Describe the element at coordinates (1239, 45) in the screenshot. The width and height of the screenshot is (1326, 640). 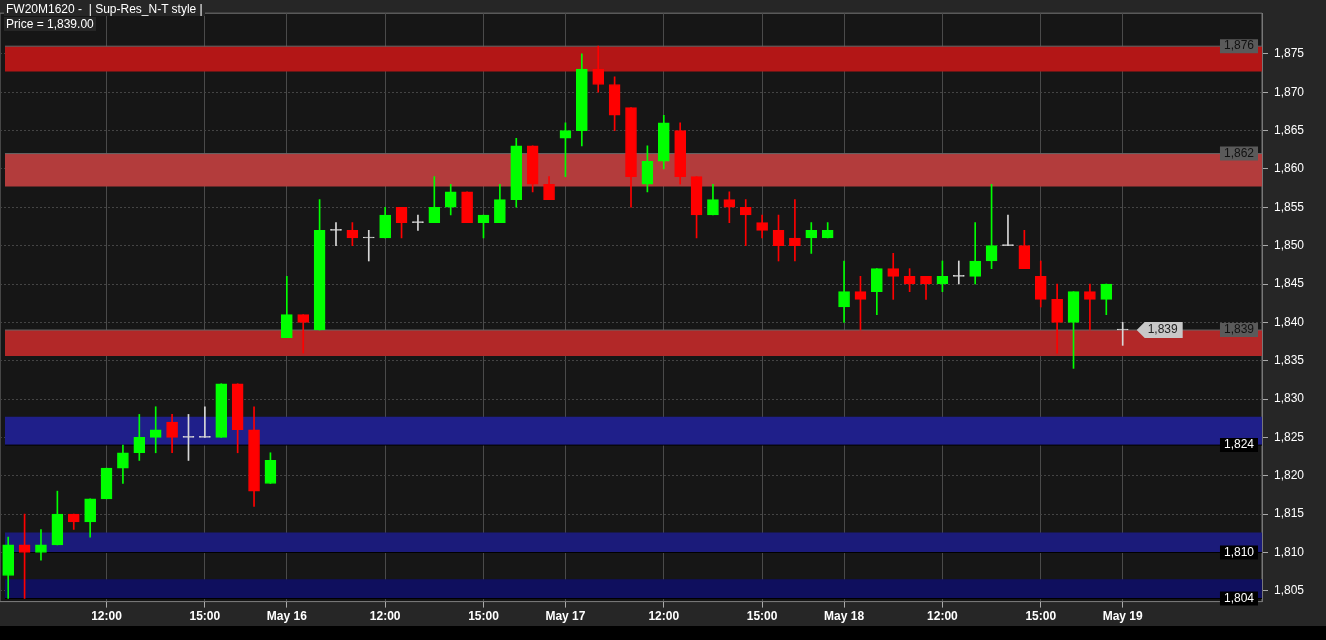
I see `ref-line-label: 1,876` at that location.